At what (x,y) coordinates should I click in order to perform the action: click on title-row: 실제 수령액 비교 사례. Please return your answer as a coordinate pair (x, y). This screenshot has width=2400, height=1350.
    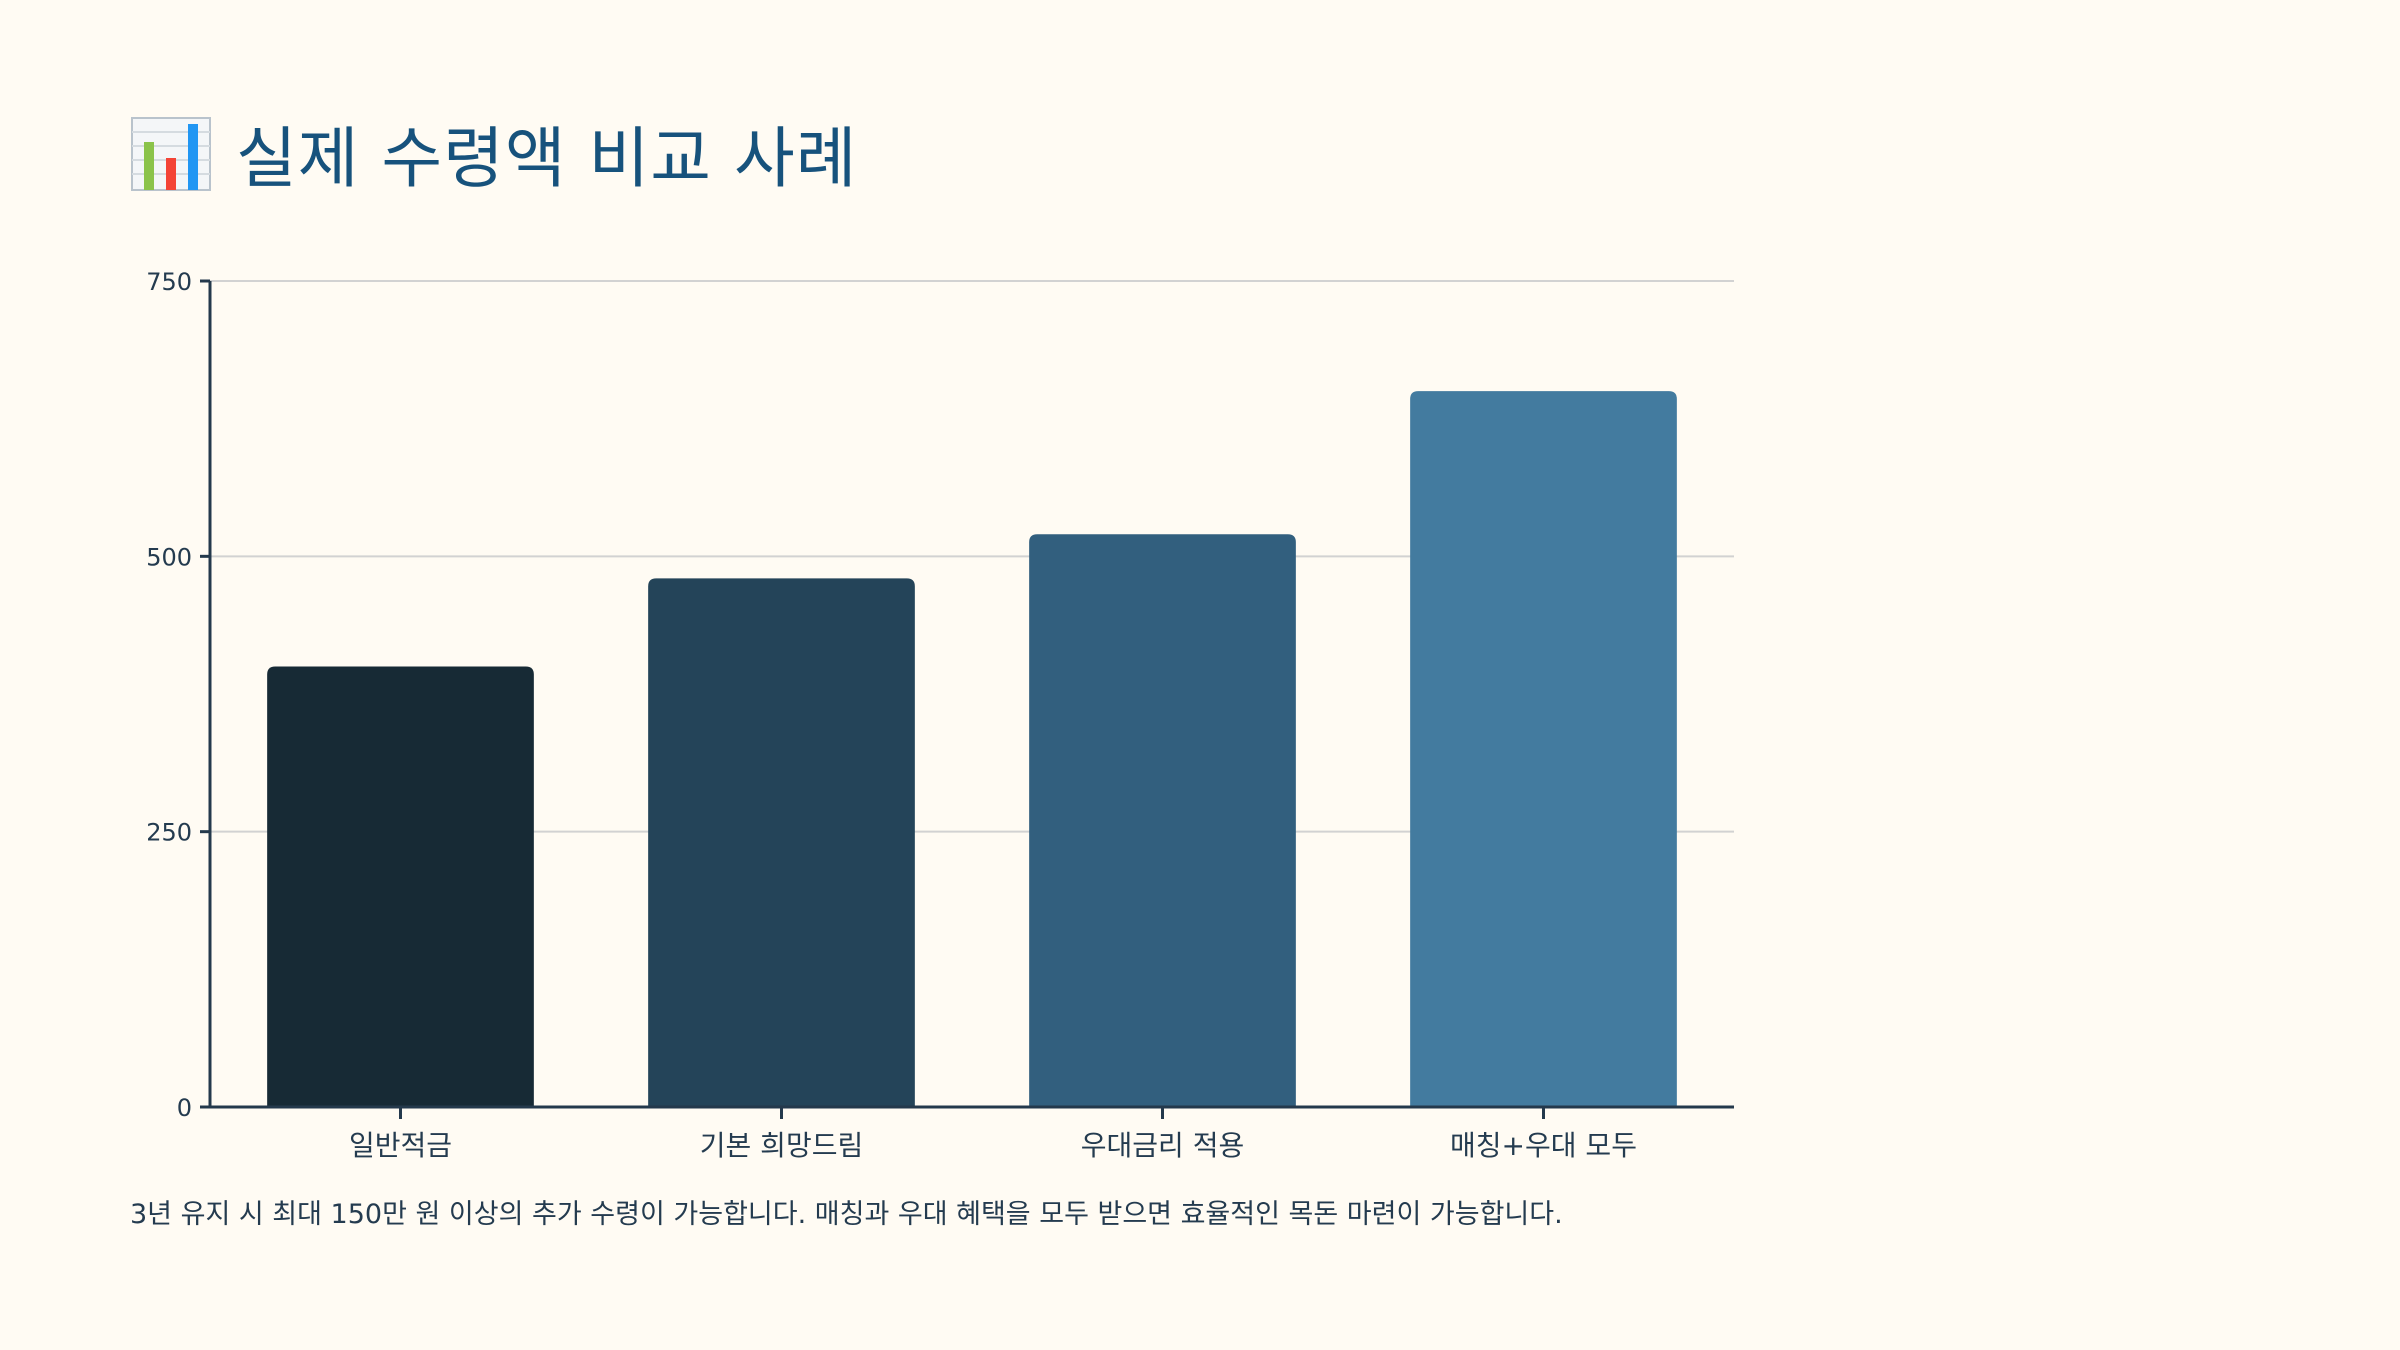
    Looking at the image, I should click on (493, 153).